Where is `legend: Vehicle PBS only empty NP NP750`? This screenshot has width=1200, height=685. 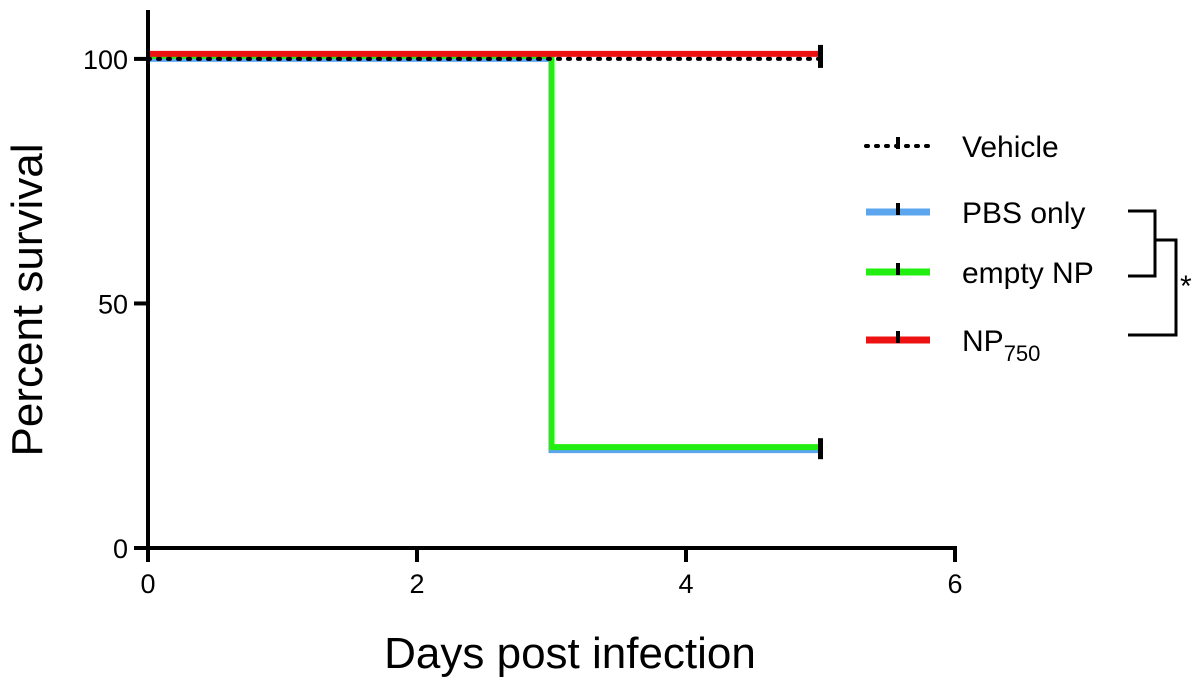
legend: Vehicle PBS only empty NP NP750 is located at coordinates (979, 248).